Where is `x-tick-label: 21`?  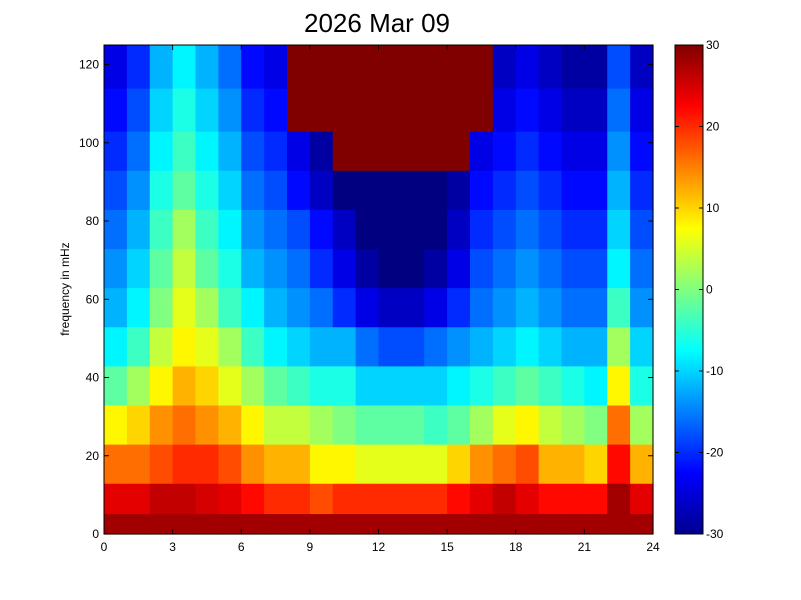
x-tick-label: 21 is located at coordinates (585, 547).